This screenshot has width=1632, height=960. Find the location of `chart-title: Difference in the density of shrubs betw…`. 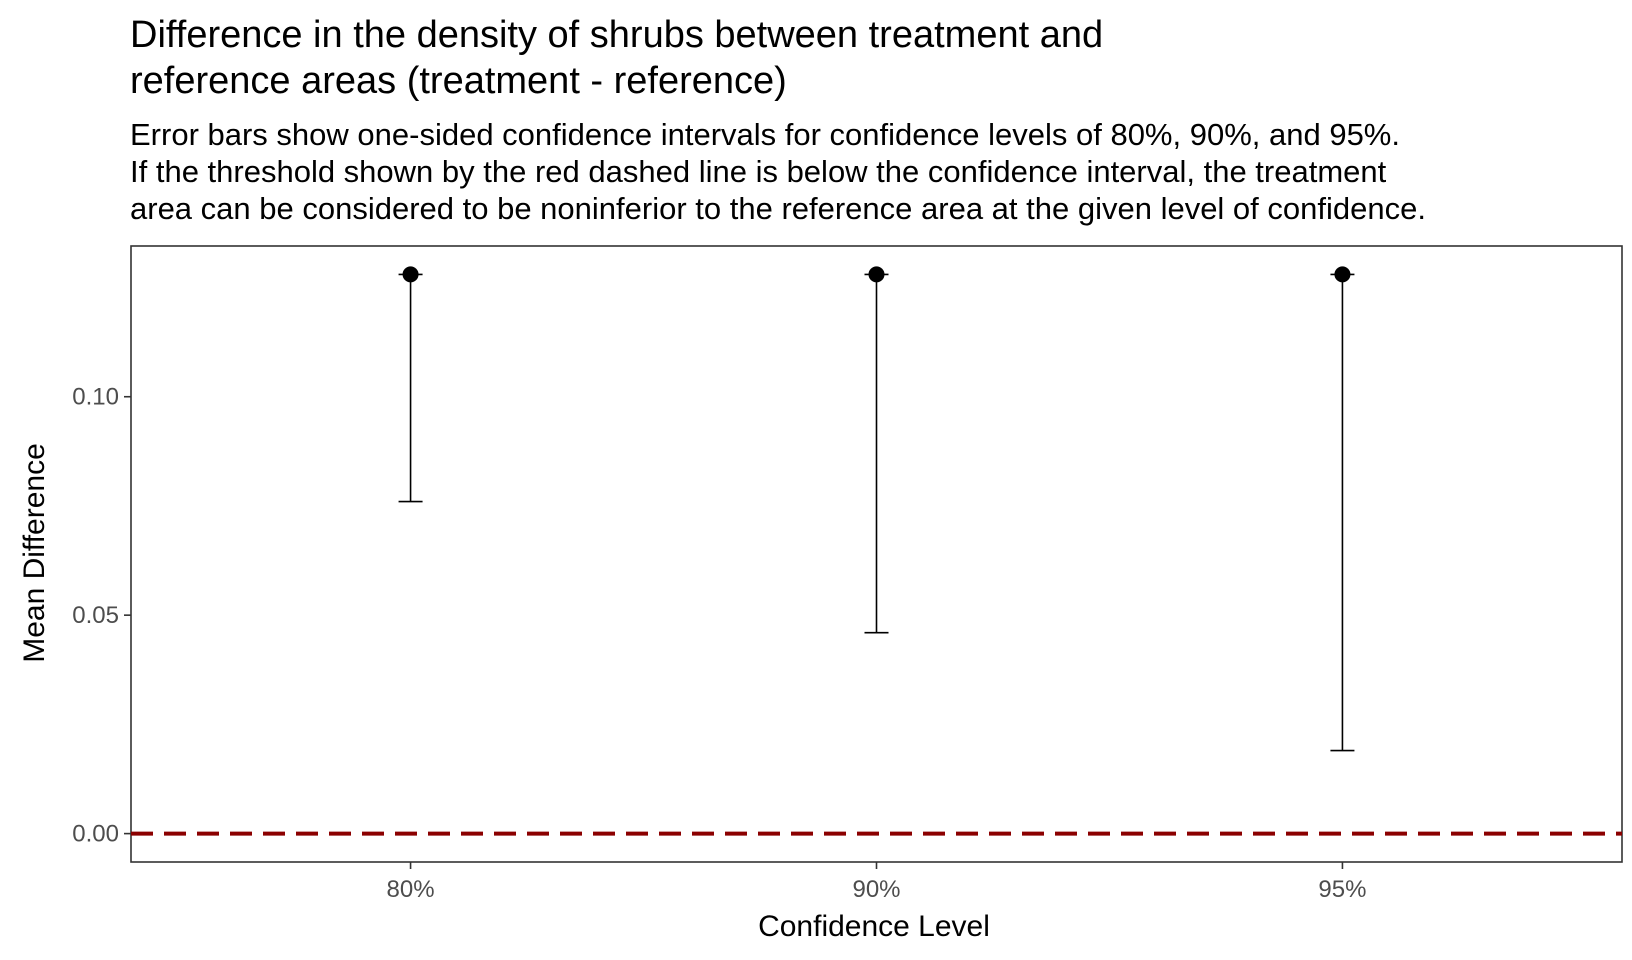

chart-title: Difference in the density of shrubs betw… is located at coordinates (616, 58).